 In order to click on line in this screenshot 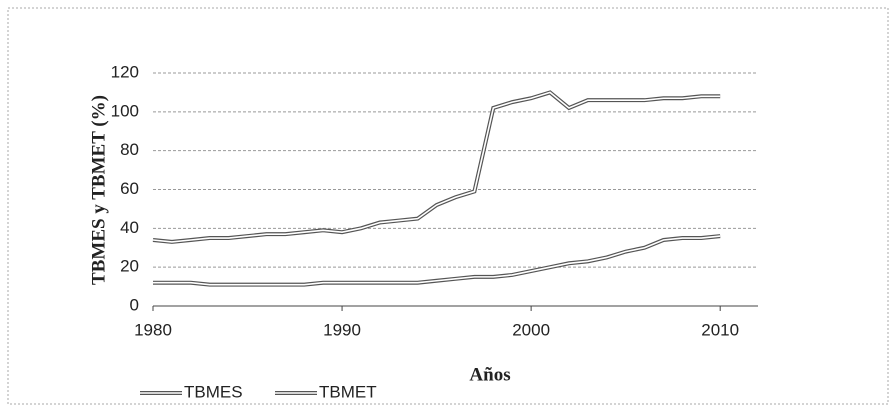, I will do `click(437, 260)`.